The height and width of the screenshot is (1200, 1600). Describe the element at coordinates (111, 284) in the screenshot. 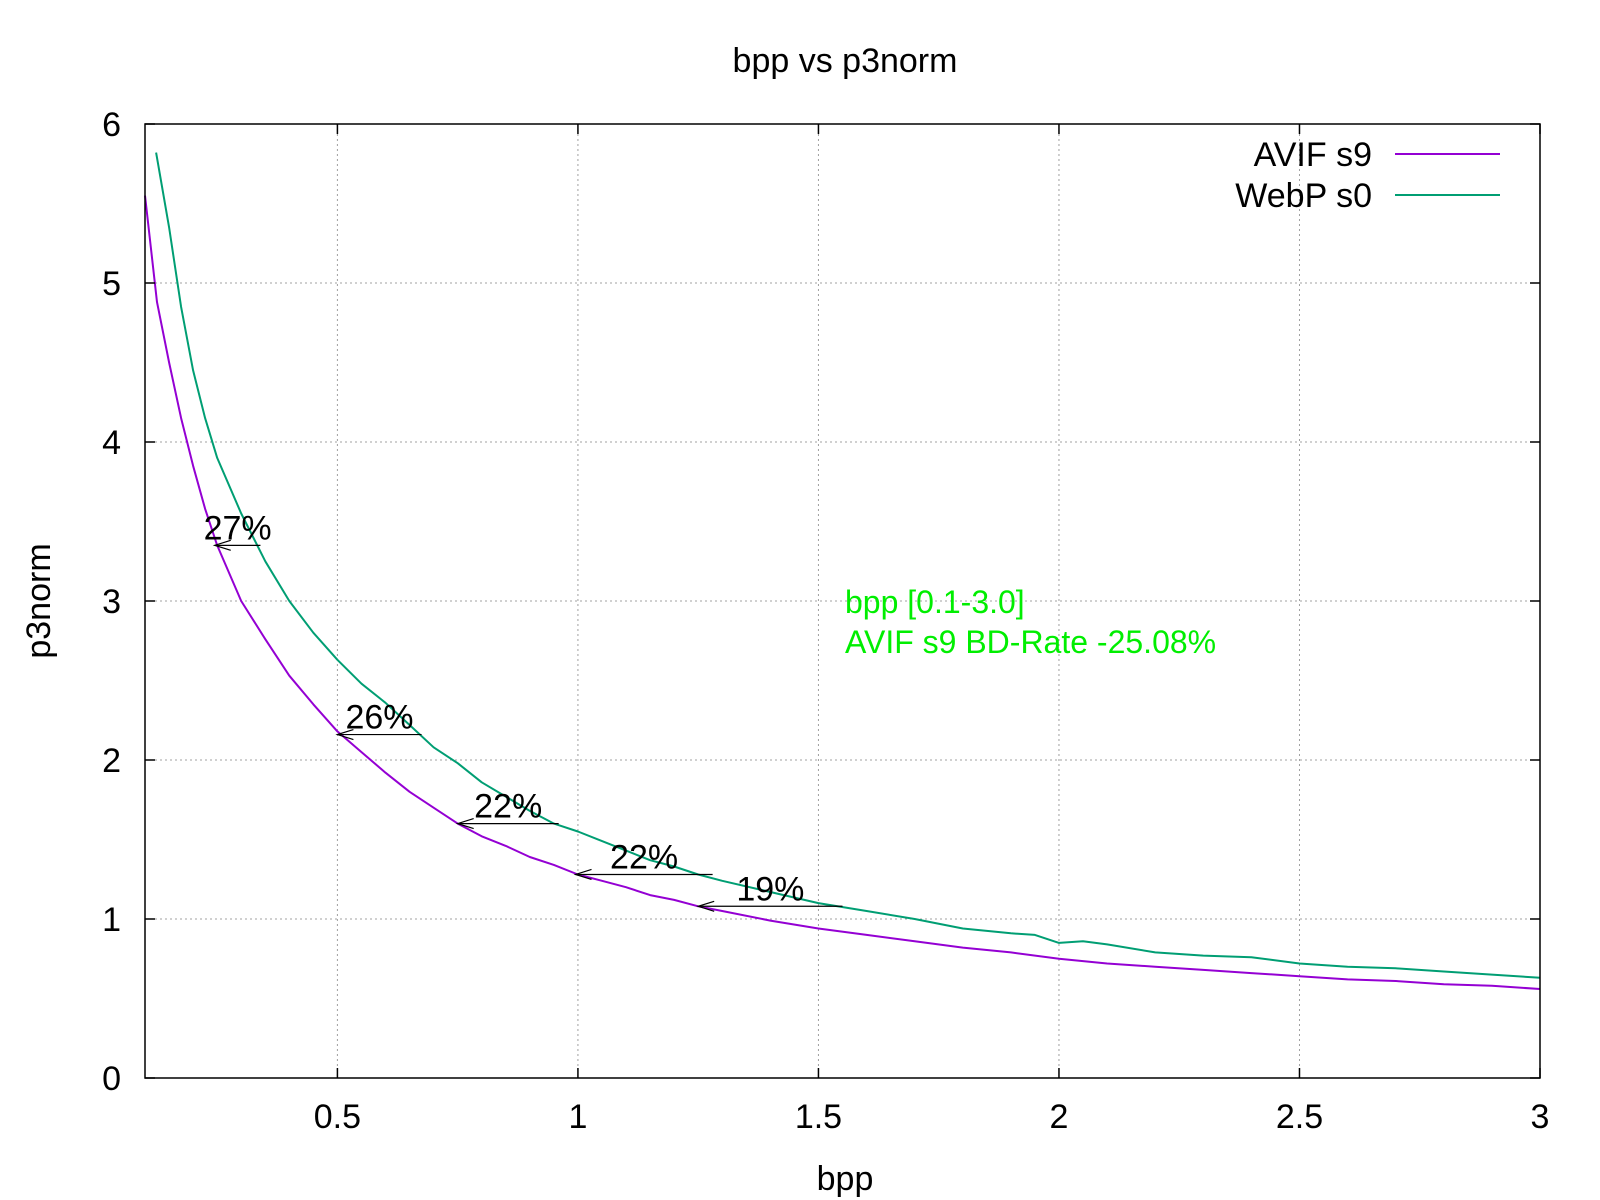

I see `y-tick-label: 5` at that location.